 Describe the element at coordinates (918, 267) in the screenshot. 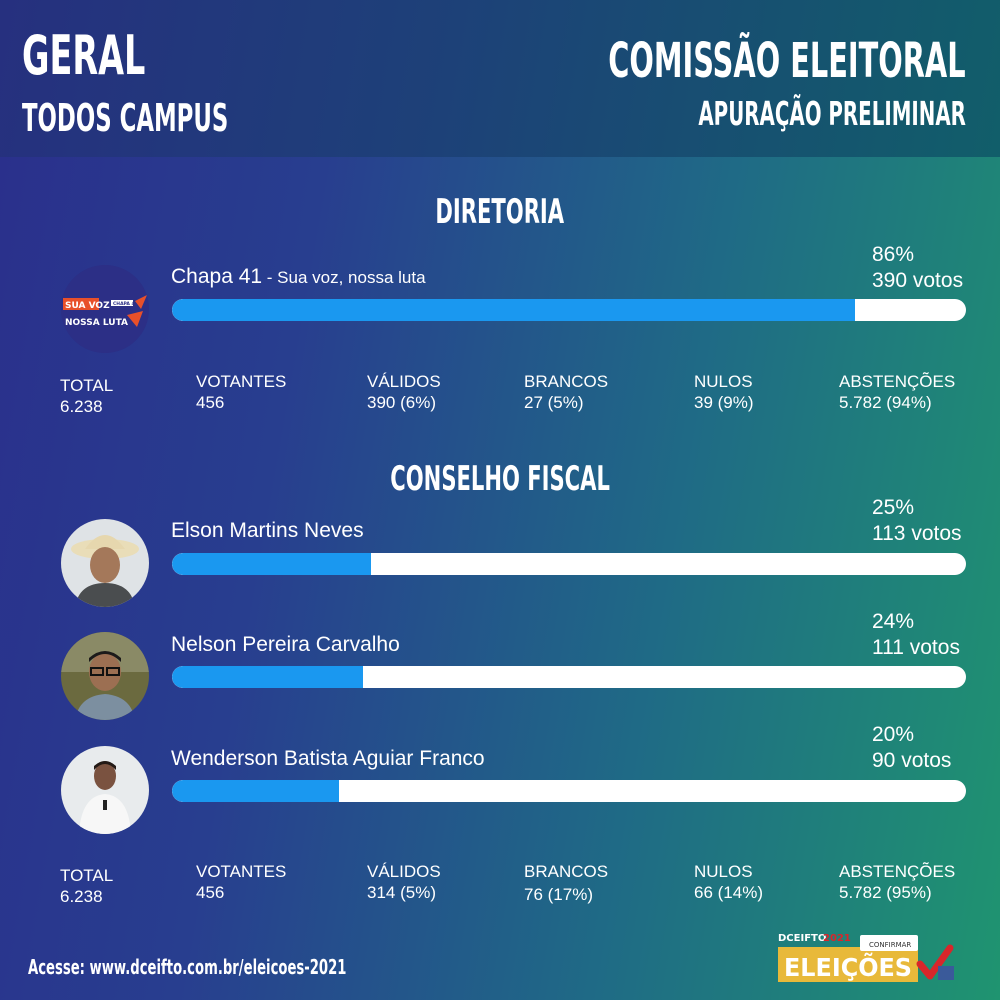

I see `candidate-percent: 86% 390 votos` at that location.